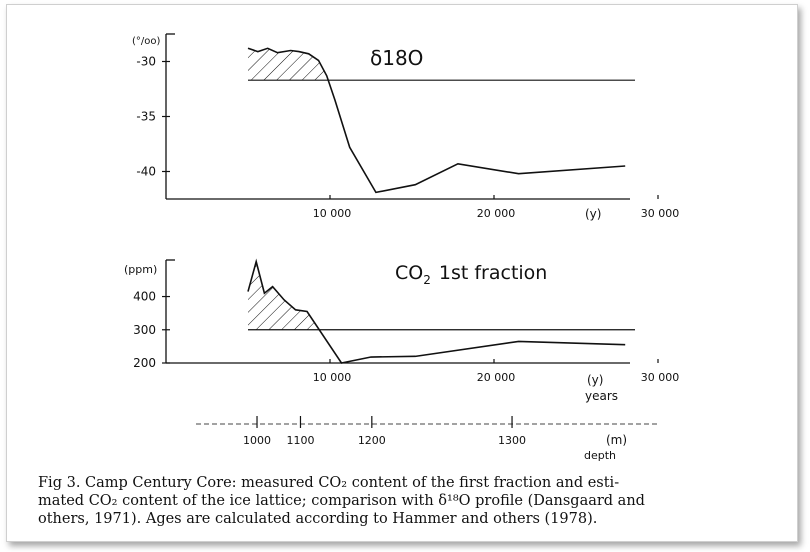 This screenshot has width=810, height=552. I want to click on co2-x-tick-label: 30 000, so click(660, 377).